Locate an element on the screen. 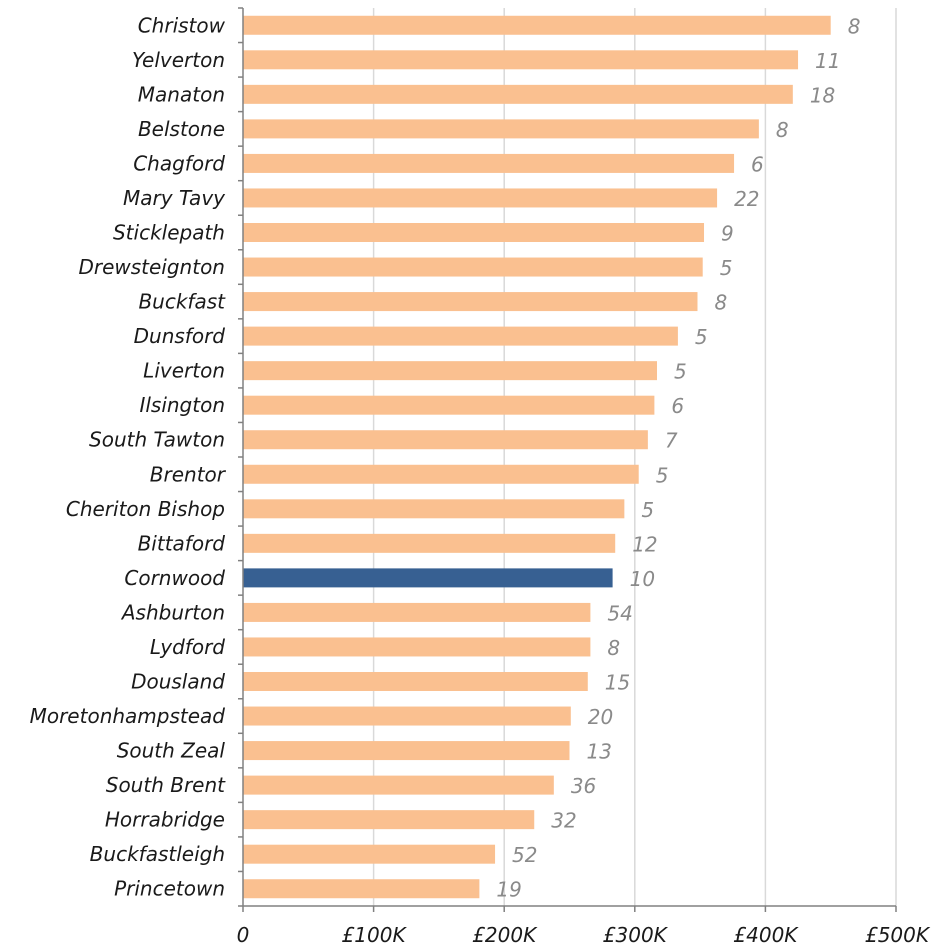  category-label: Ilsington is located at coordinates (182, 405).